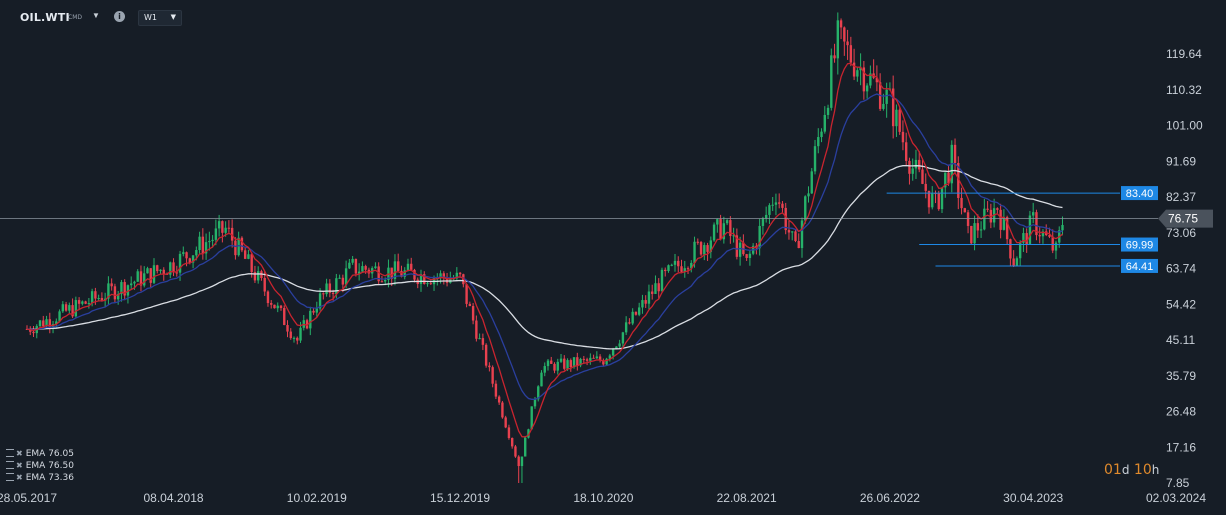  I want to click on y-tick-label: 82.37, so click(1181, 197).